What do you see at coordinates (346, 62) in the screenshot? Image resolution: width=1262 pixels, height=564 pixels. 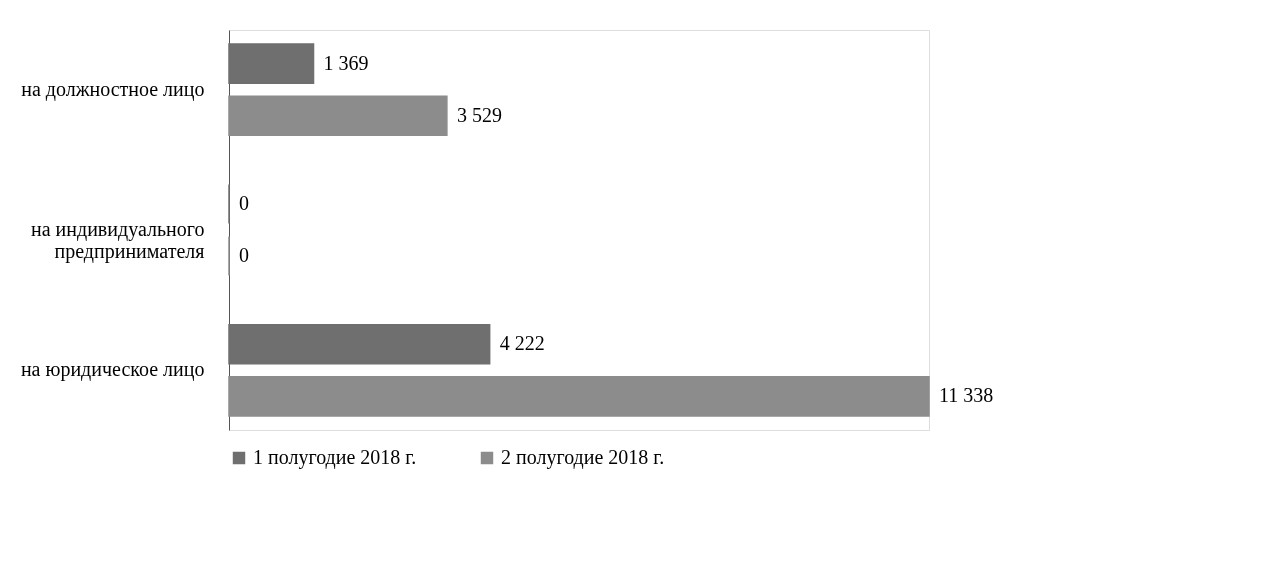 I see `data-label: 1 369` at bounding box center [346, 62].